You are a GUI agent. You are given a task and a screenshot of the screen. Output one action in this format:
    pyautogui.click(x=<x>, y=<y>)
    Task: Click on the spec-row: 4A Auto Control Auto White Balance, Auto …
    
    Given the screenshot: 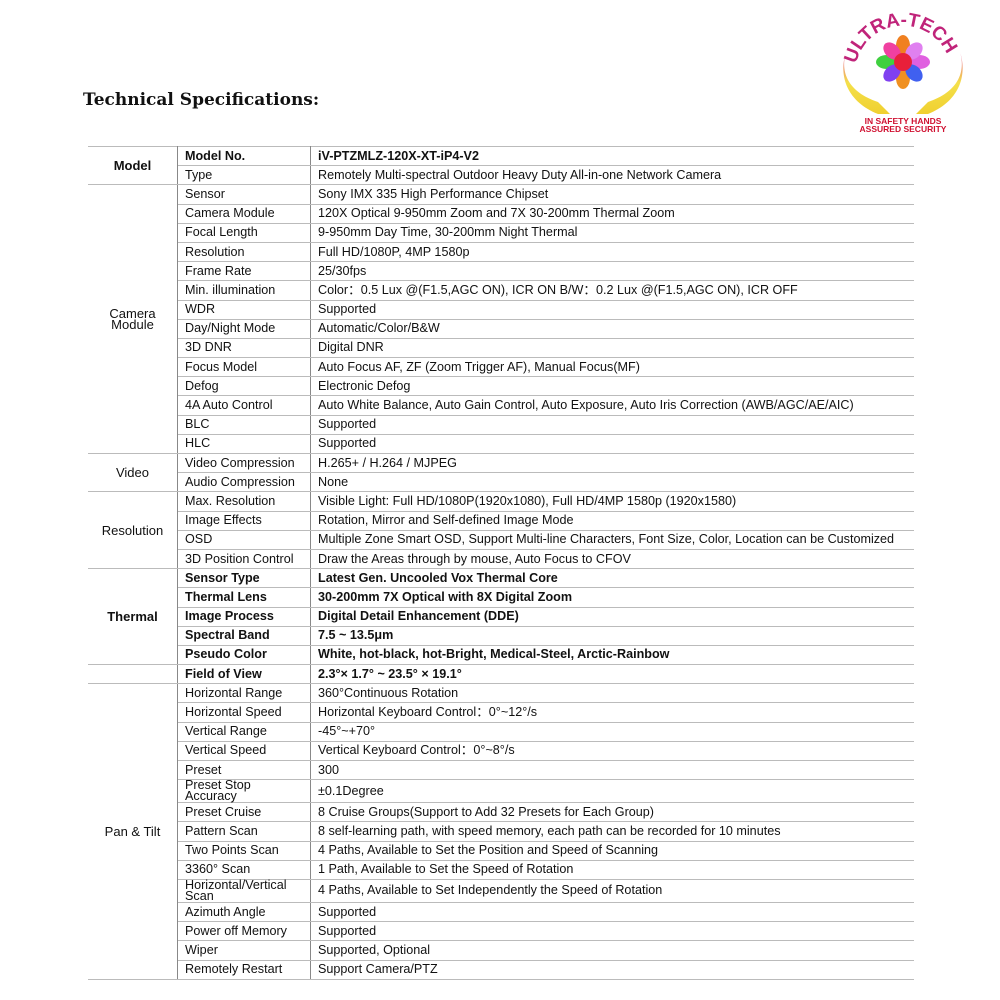 What is the action you would take?
    pyautogui.click(x=501, y=405)
    